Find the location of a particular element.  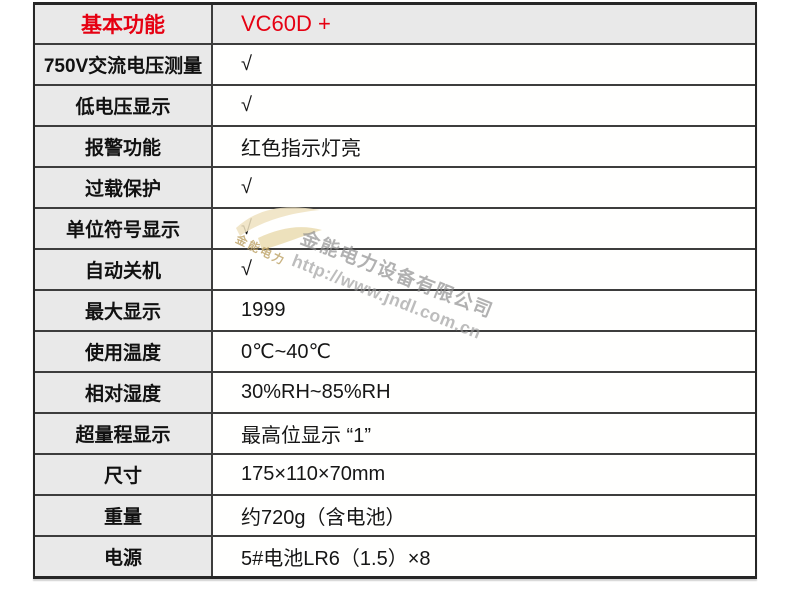

table-row: 自动关机 √ is located at coordinates (395, 270).